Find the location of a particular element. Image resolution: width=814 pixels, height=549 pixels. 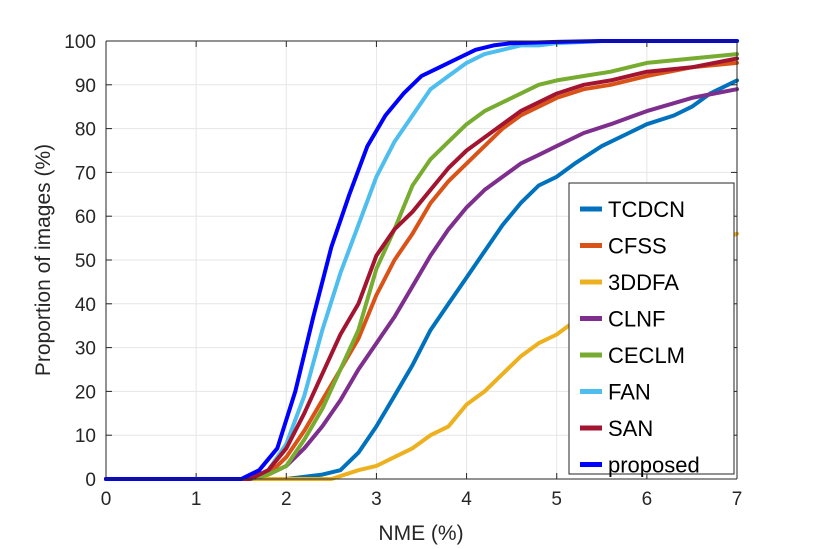

x-tick-label-1: 1 is located at coordinates (196, 499).